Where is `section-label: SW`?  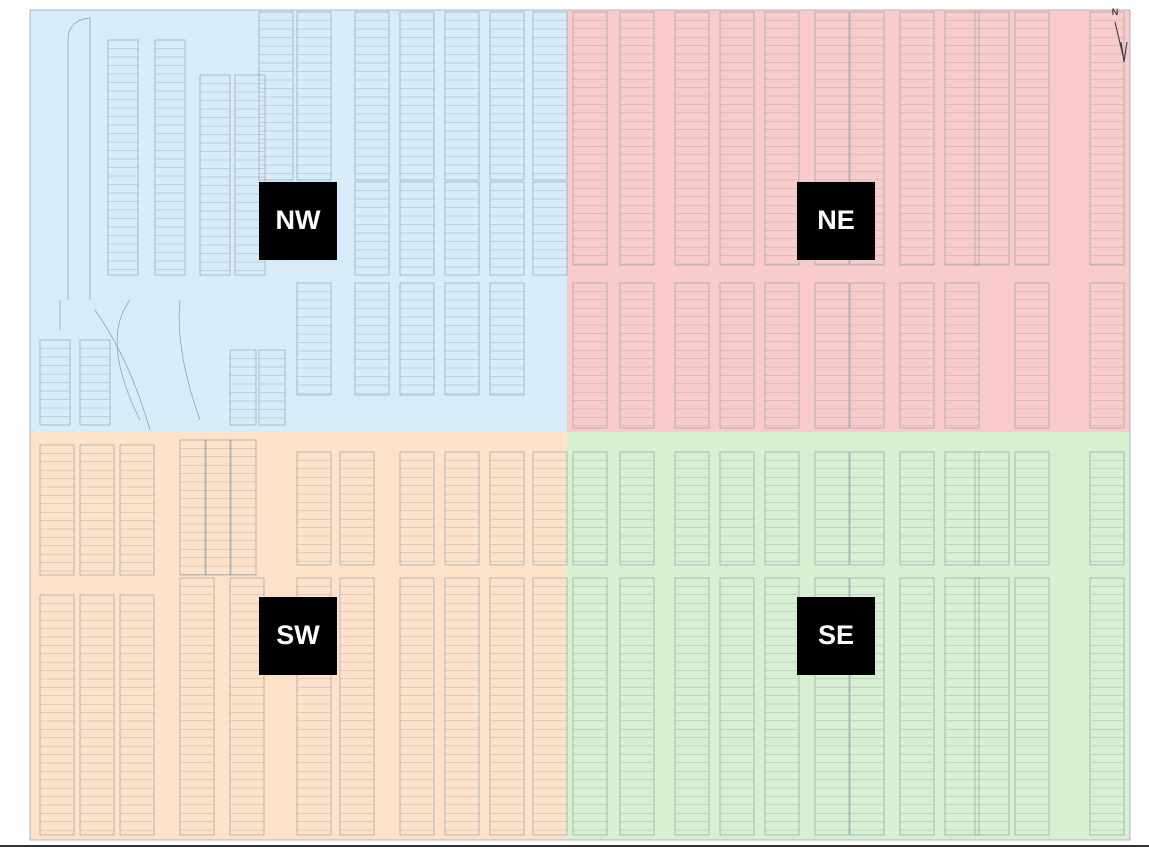 section-label: SW is located at coordinates (298, 635).